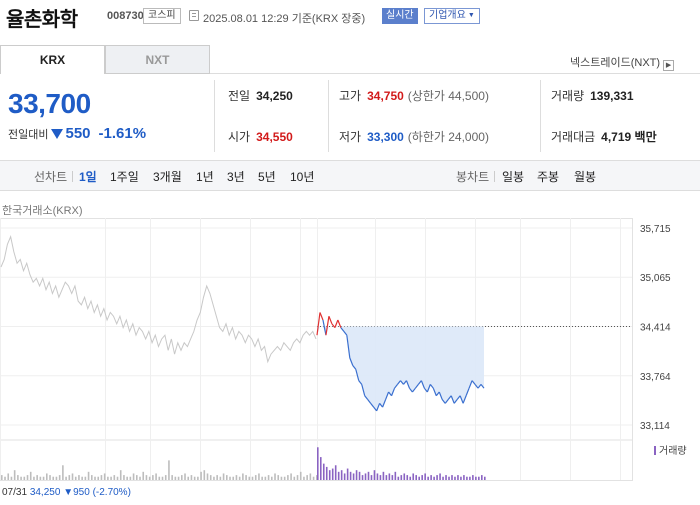  What do you see at coordinates (473, 177) in the screenshot?
I see `candle-chart-label: 봉차트` at bounding box center [473, 177].